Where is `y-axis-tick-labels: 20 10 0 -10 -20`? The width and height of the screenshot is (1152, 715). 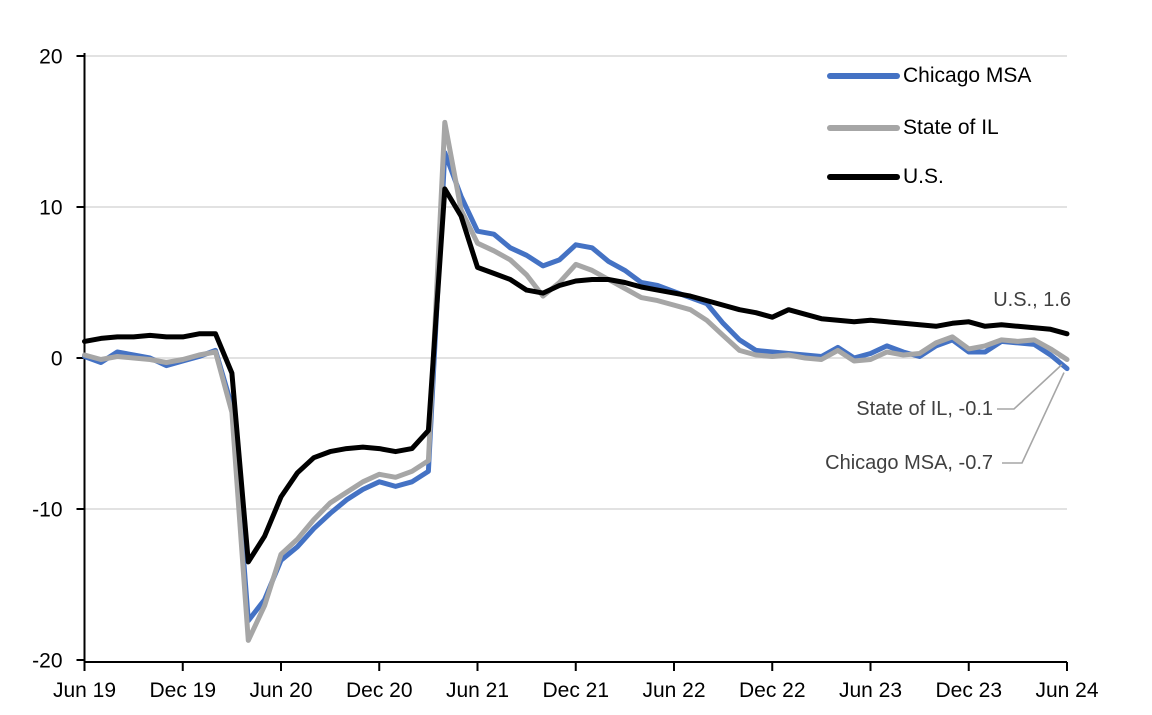 y-axis-tick-labels: 20 10 0 -10 -20 is located at coordinates (47, 359).